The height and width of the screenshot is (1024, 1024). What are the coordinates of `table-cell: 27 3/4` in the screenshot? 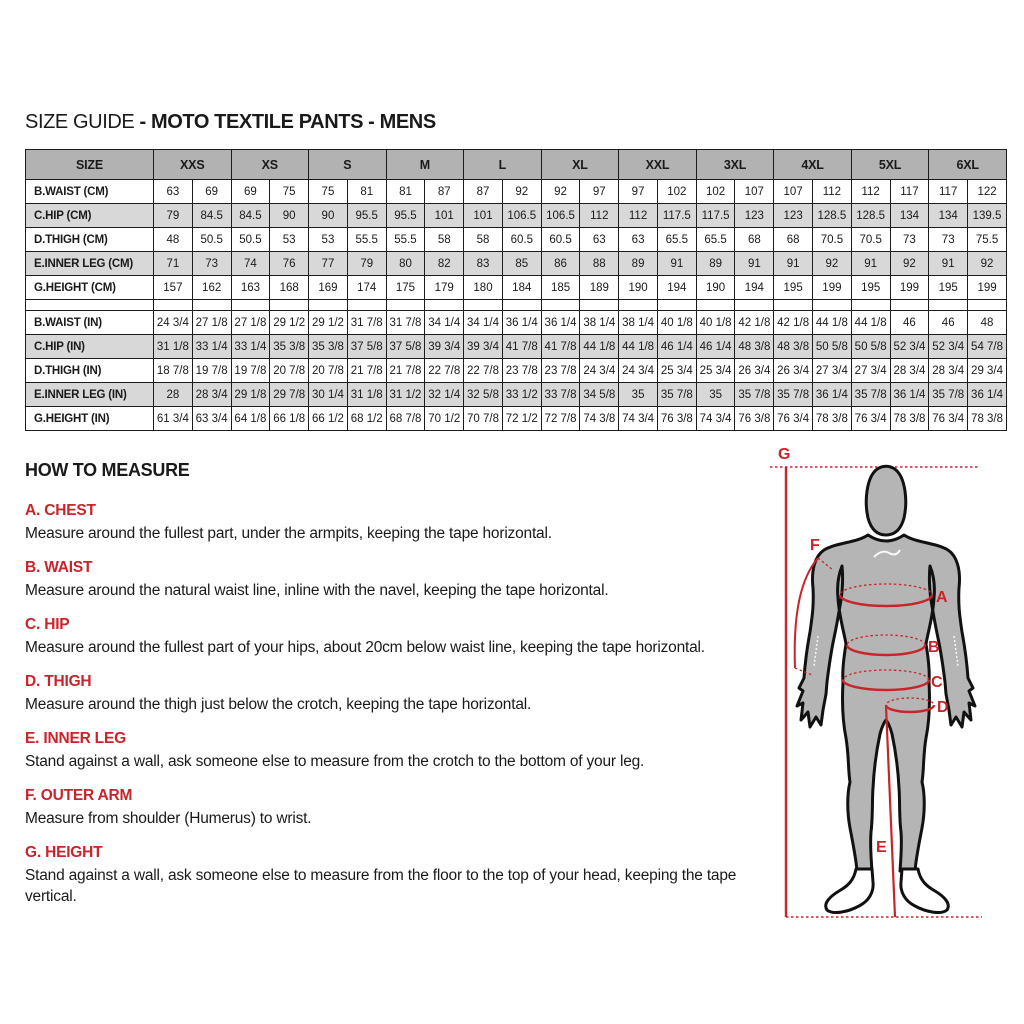 It's located at (832, 370).